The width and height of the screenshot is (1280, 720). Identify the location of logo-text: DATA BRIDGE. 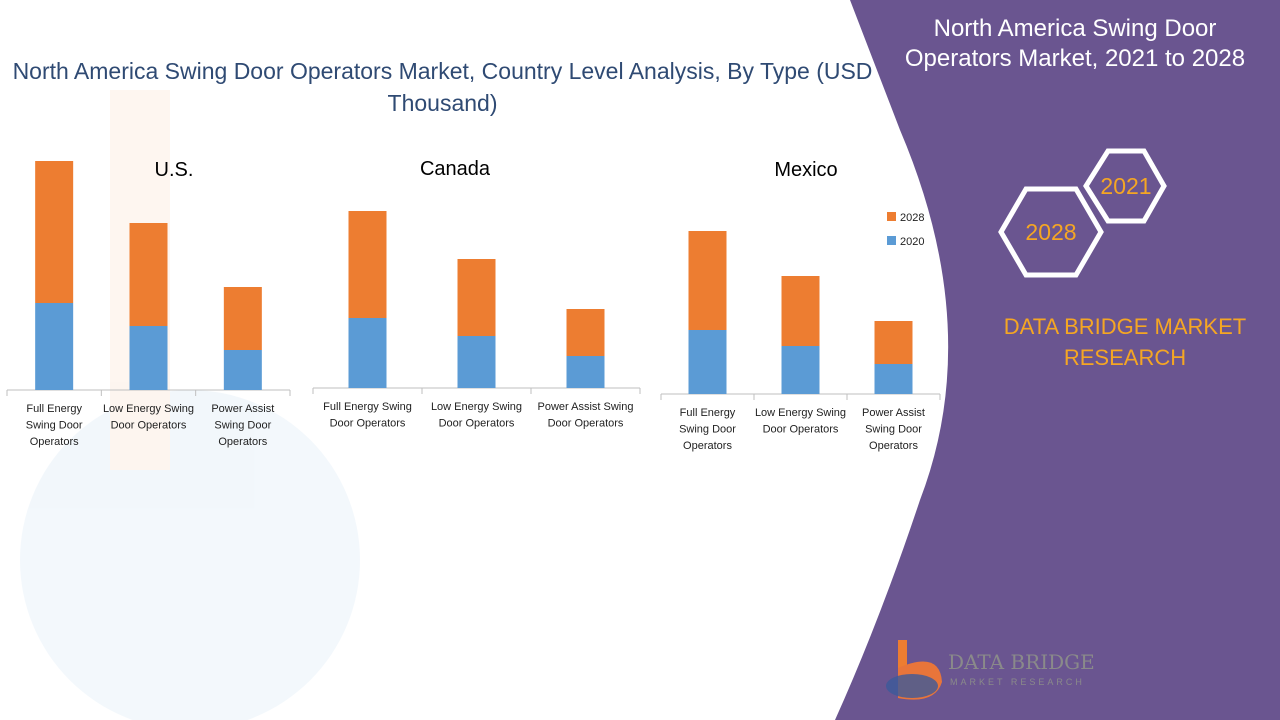
(1021, 662).